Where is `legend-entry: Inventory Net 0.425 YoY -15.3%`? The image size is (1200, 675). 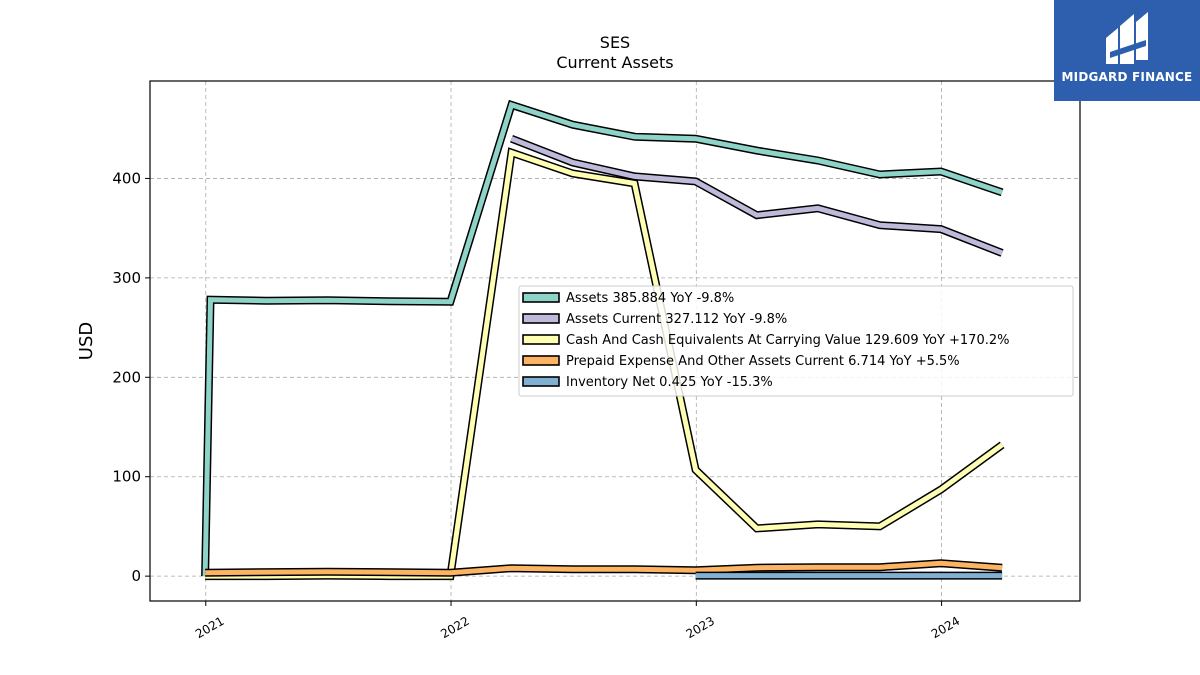
legend-entry: Inventory Net 0.425 YoY -15.3% is located at coordinates (669, 382).